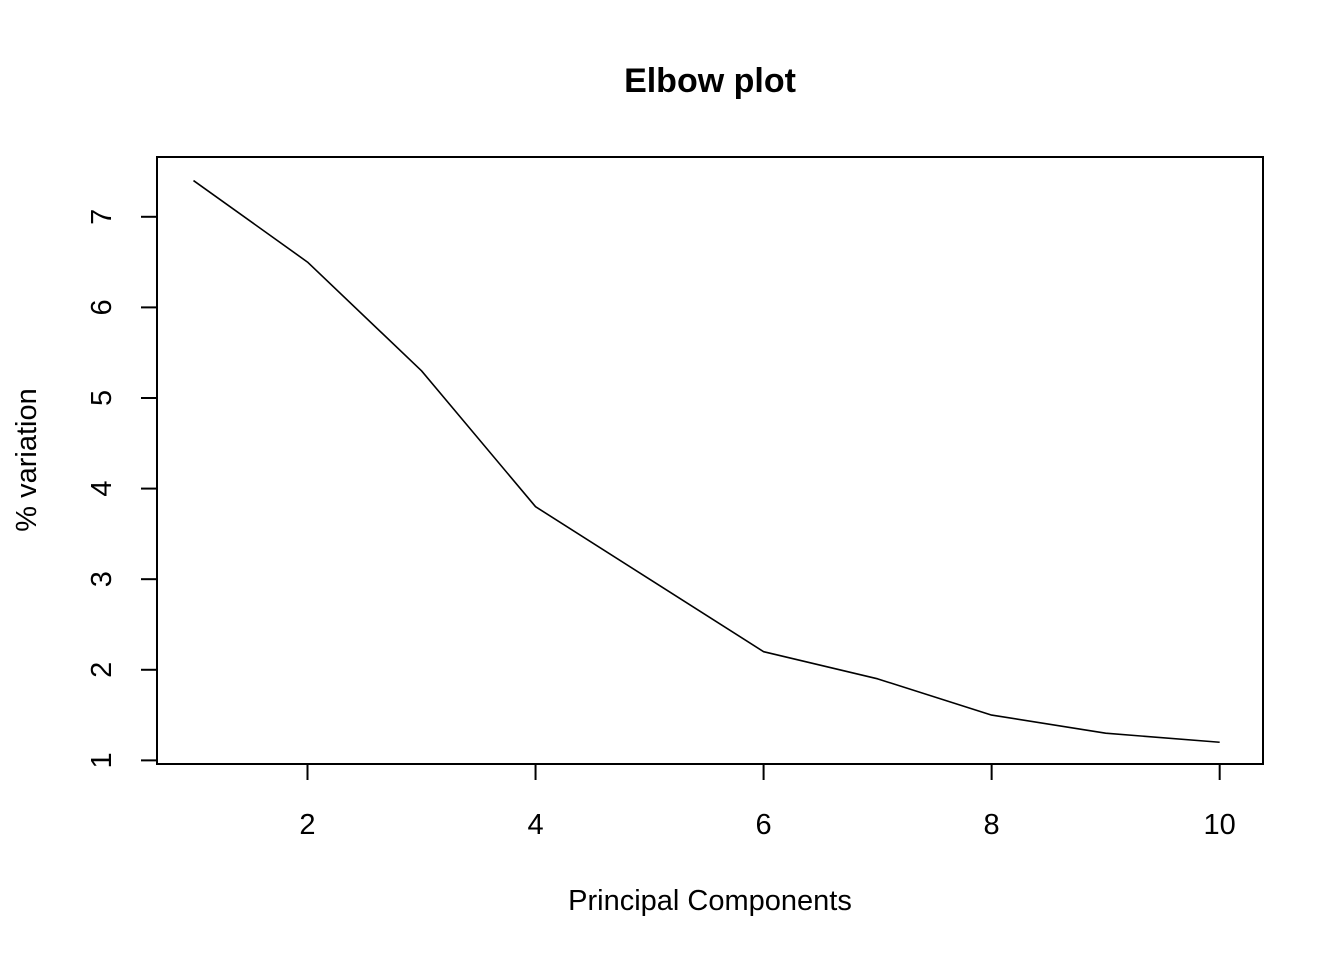 Image resolution: width=1344 pixels, height=960 pixels. Describe the element at coordinates (27, 459) in the screenshot. I see `y-axis-label: % variation` at that location.